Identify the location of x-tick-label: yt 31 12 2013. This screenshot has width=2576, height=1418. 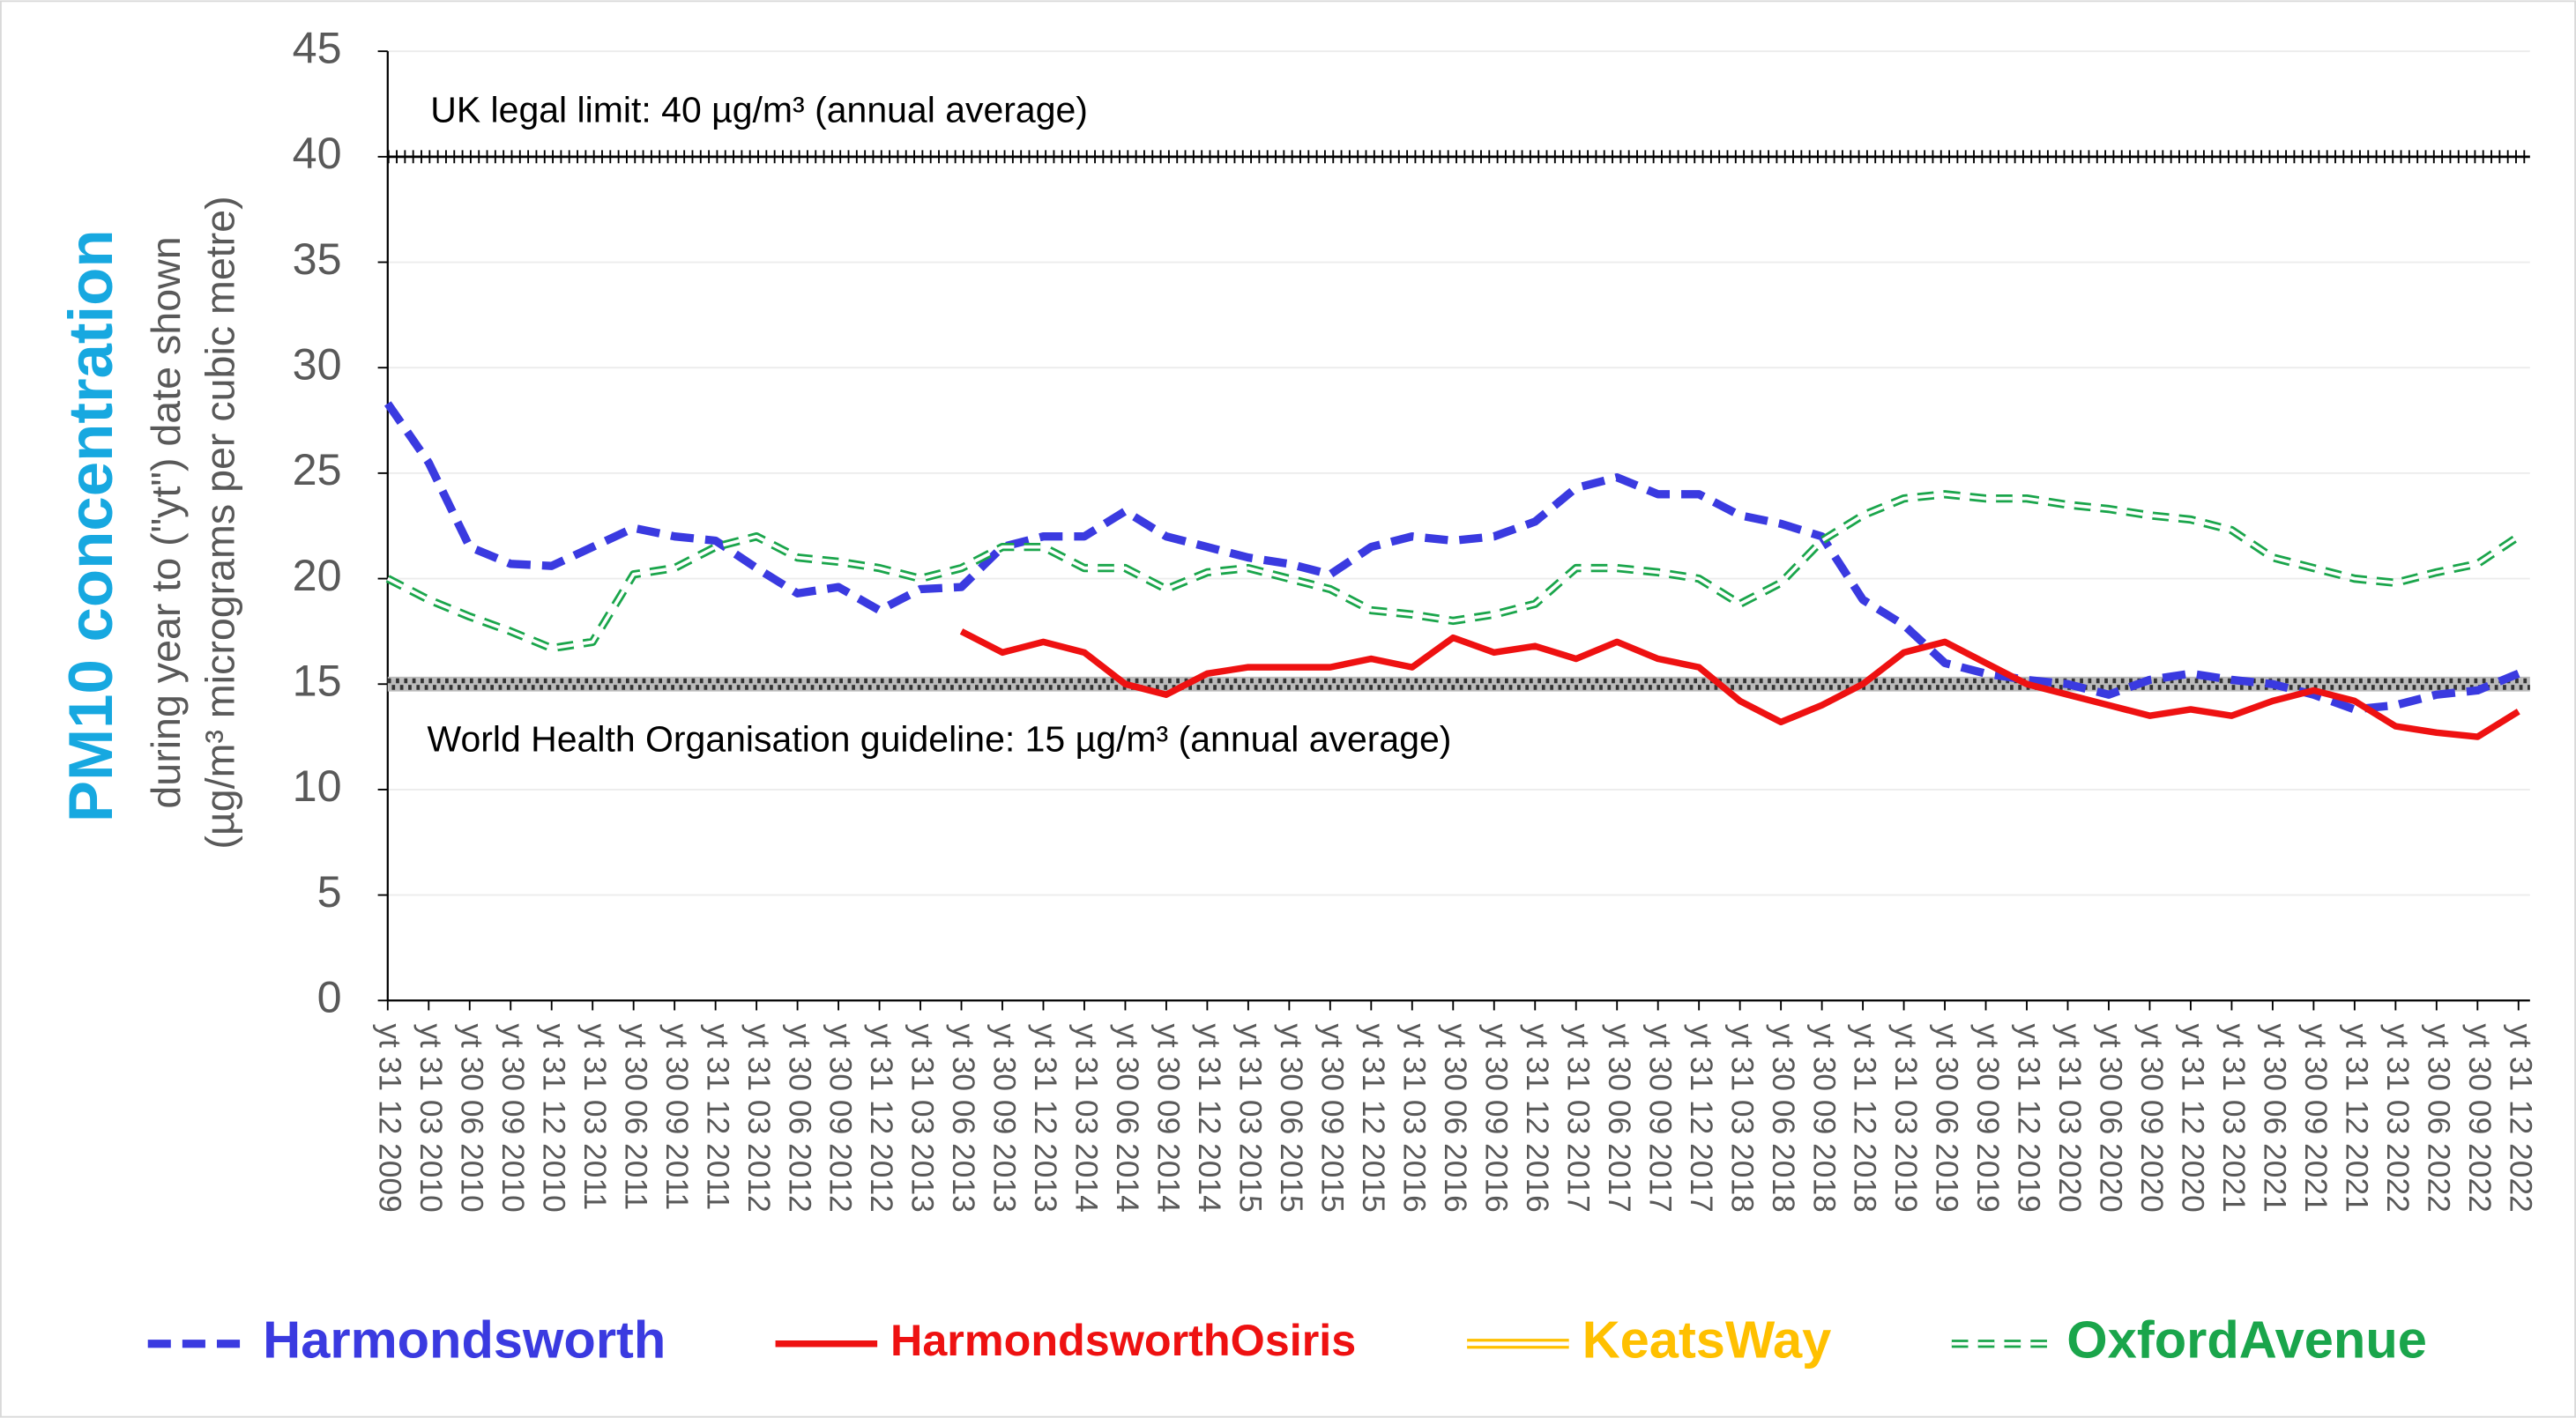
(1046, 1118).